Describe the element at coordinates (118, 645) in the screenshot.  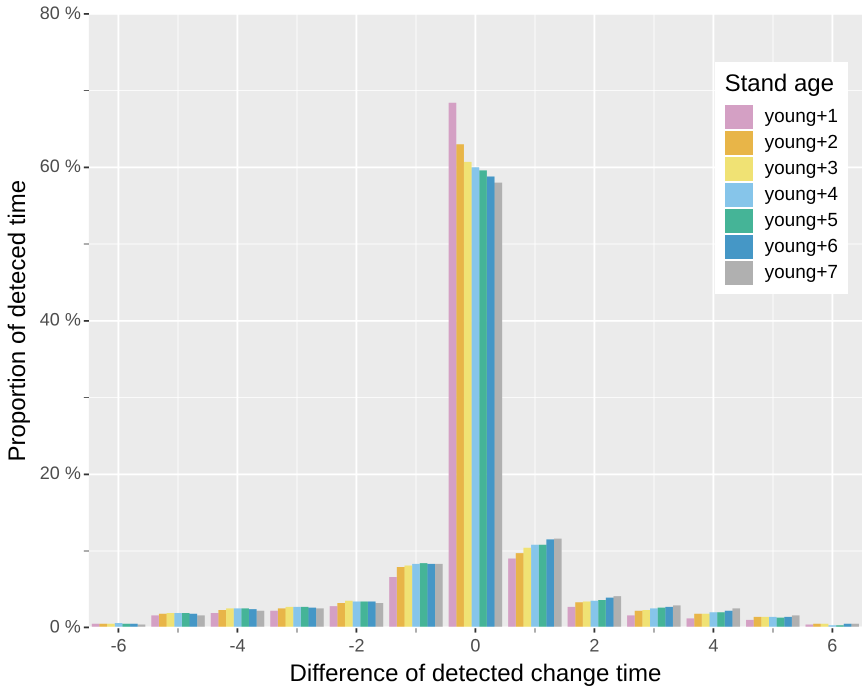
I see `x-tick-label: -6` at that location.